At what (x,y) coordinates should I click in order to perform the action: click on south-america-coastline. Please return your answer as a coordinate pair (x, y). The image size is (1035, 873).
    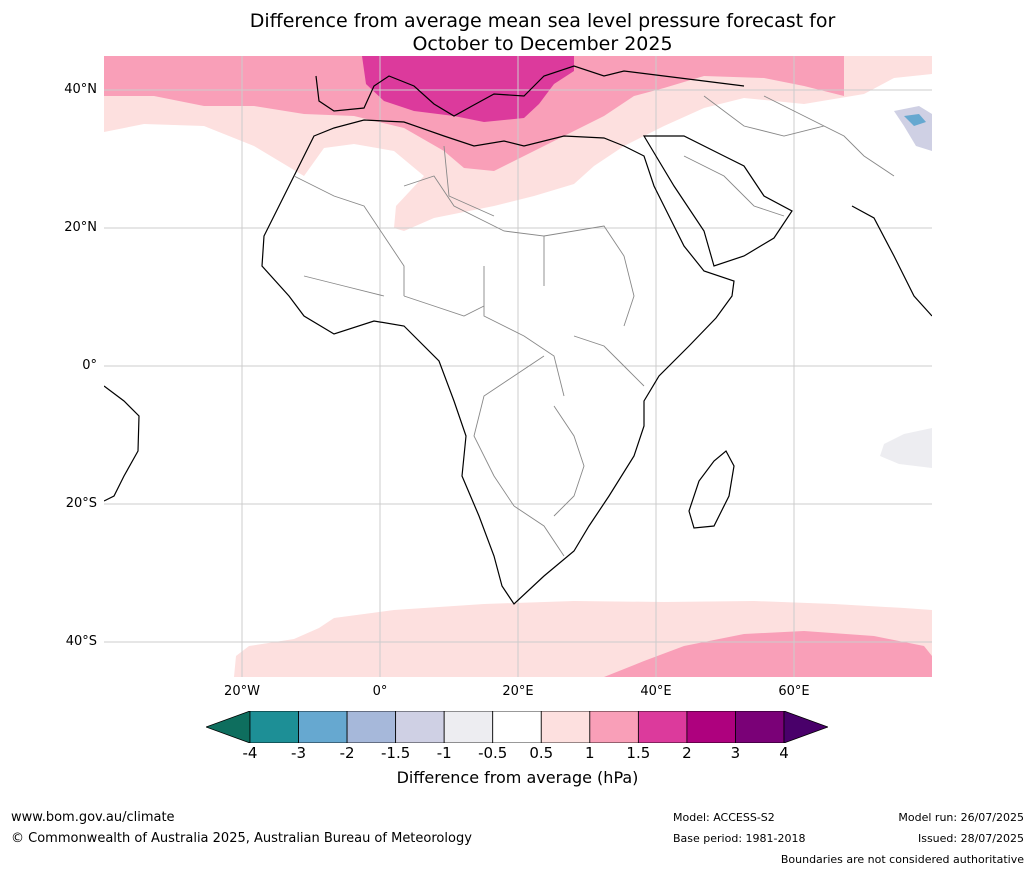
    Looking at the image, I should click on (122, 443).